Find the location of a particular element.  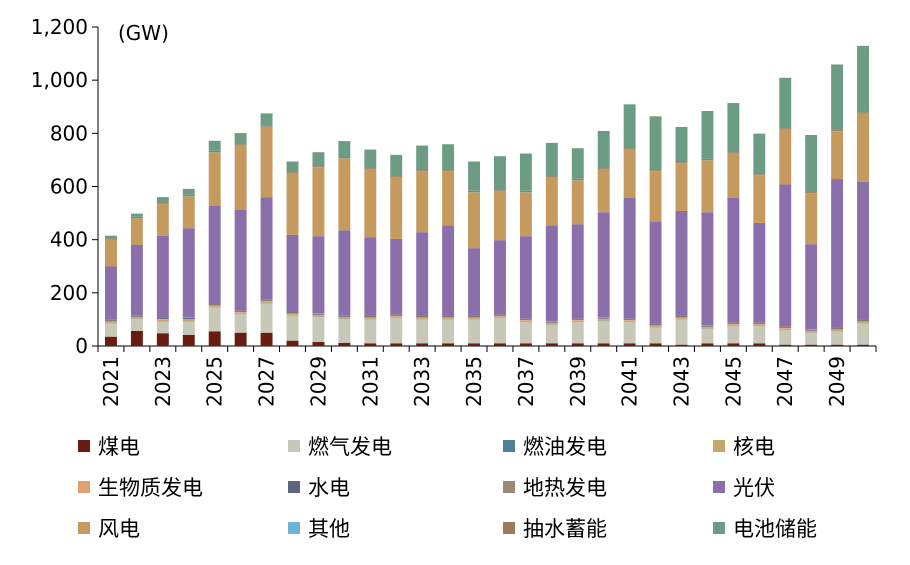

x-tick-label: 2037 is located at coordinates (526, 381).